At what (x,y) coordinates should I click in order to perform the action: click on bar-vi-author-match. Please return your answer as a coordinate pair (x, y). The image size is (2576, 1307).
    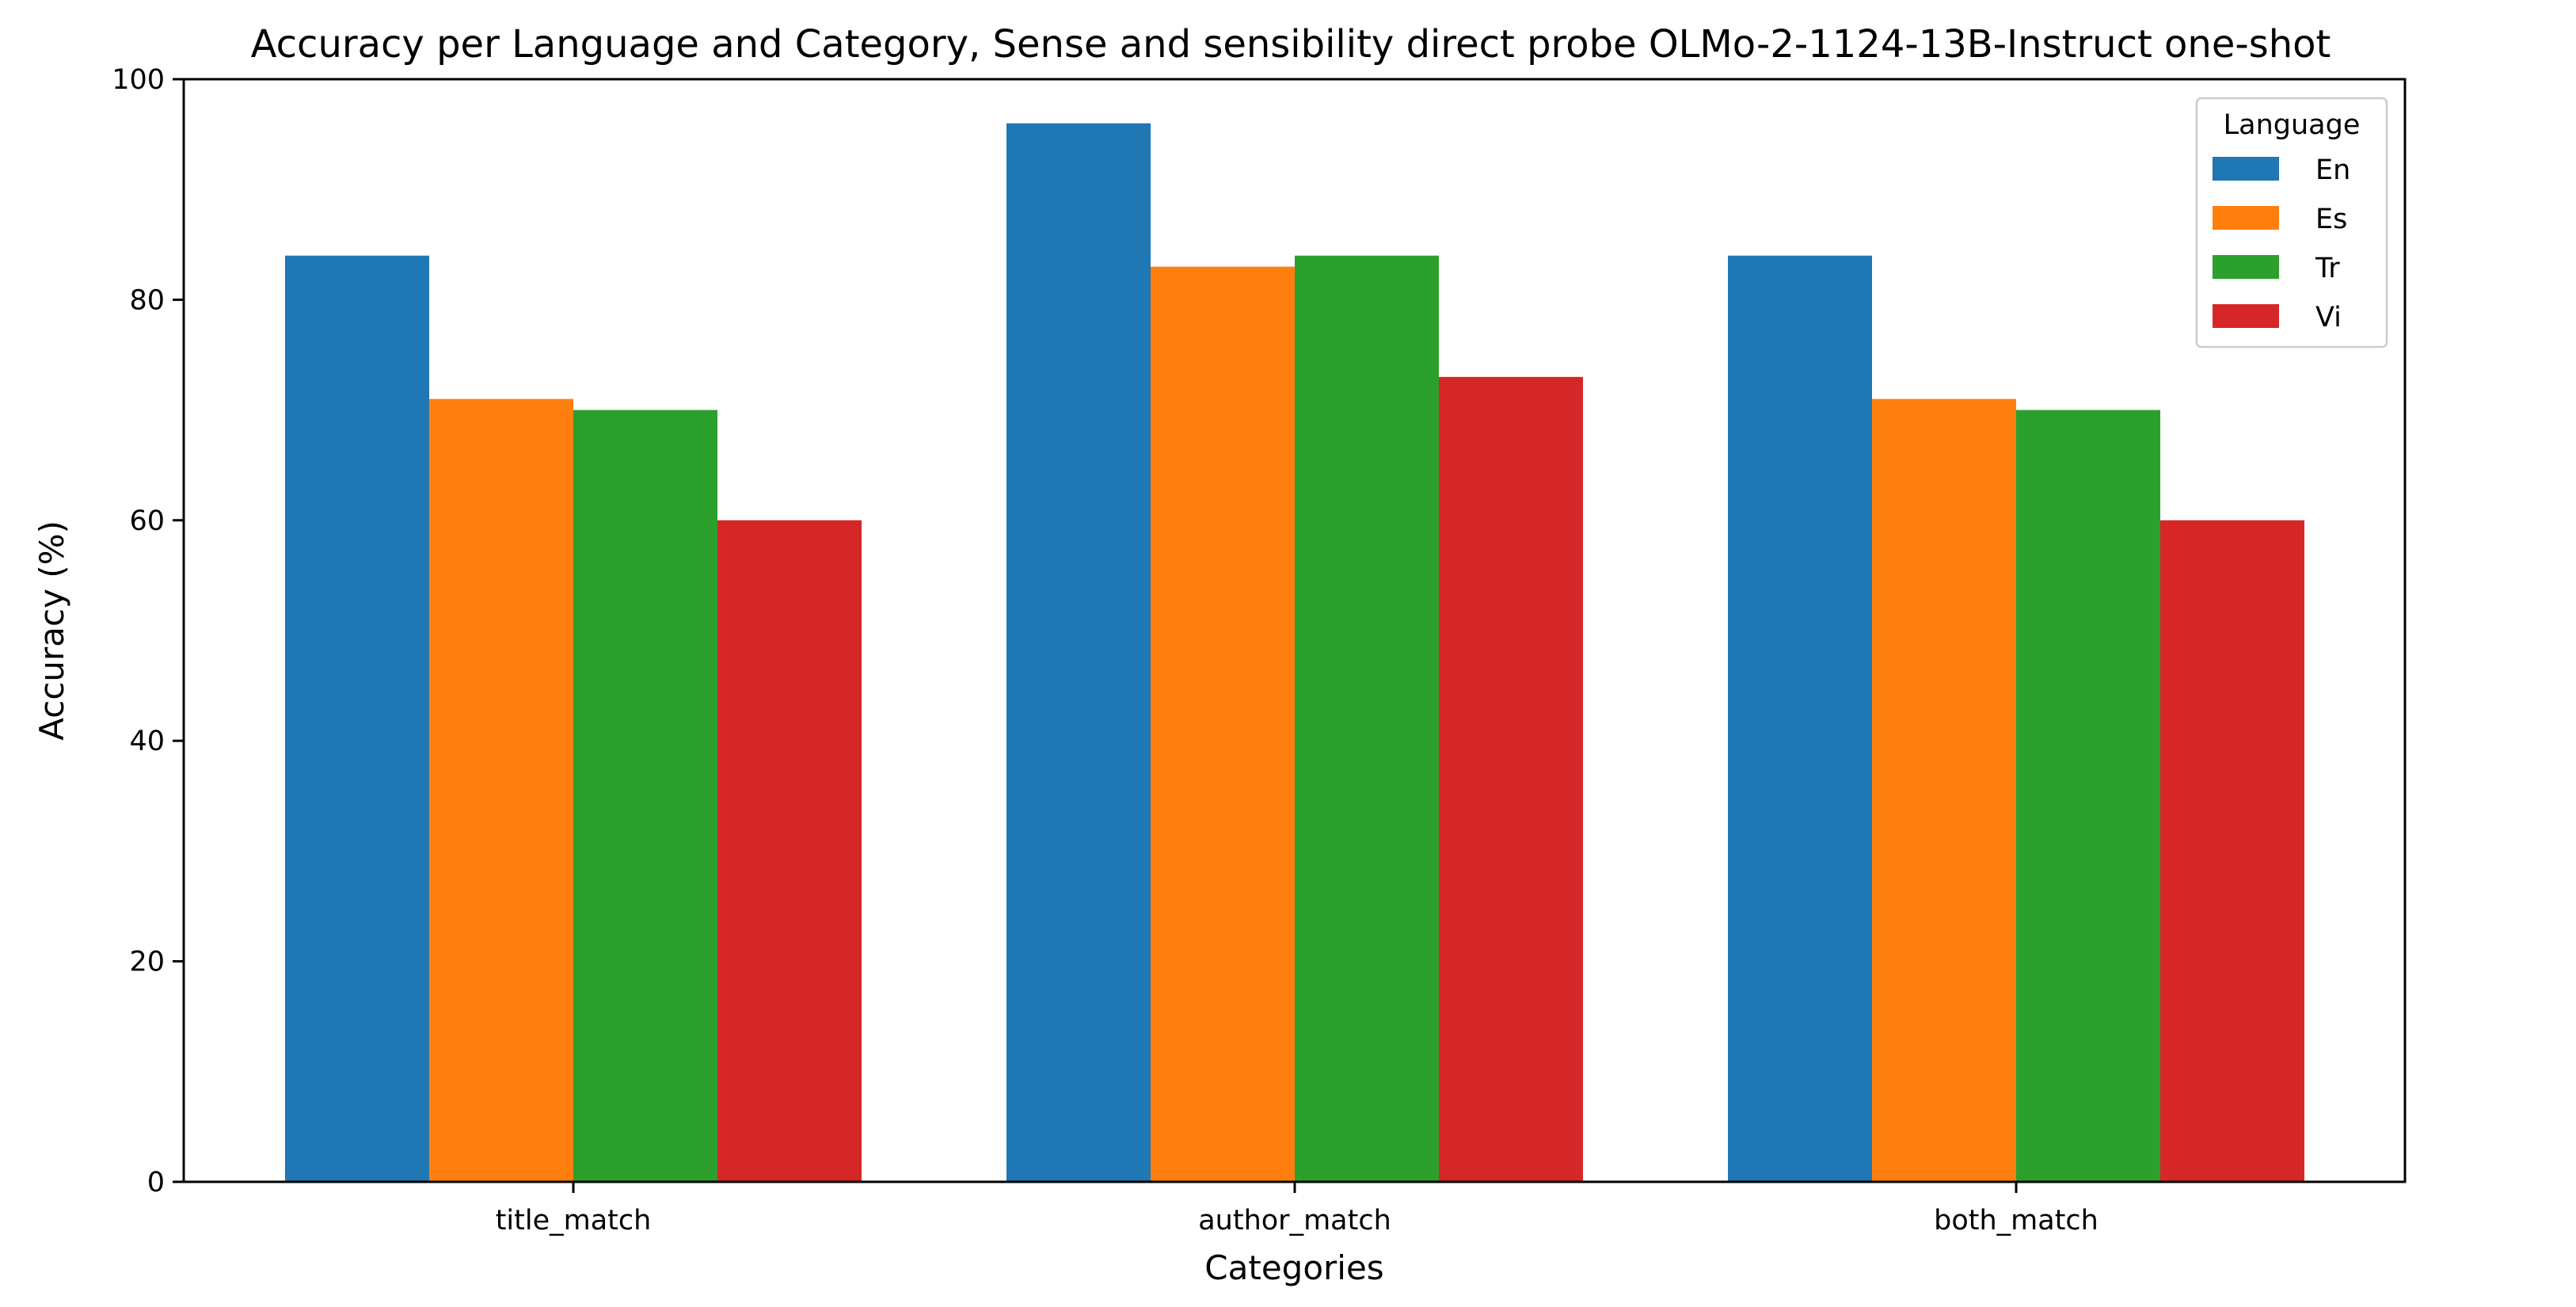
    Looking at the image, I should click on (1511, 779).